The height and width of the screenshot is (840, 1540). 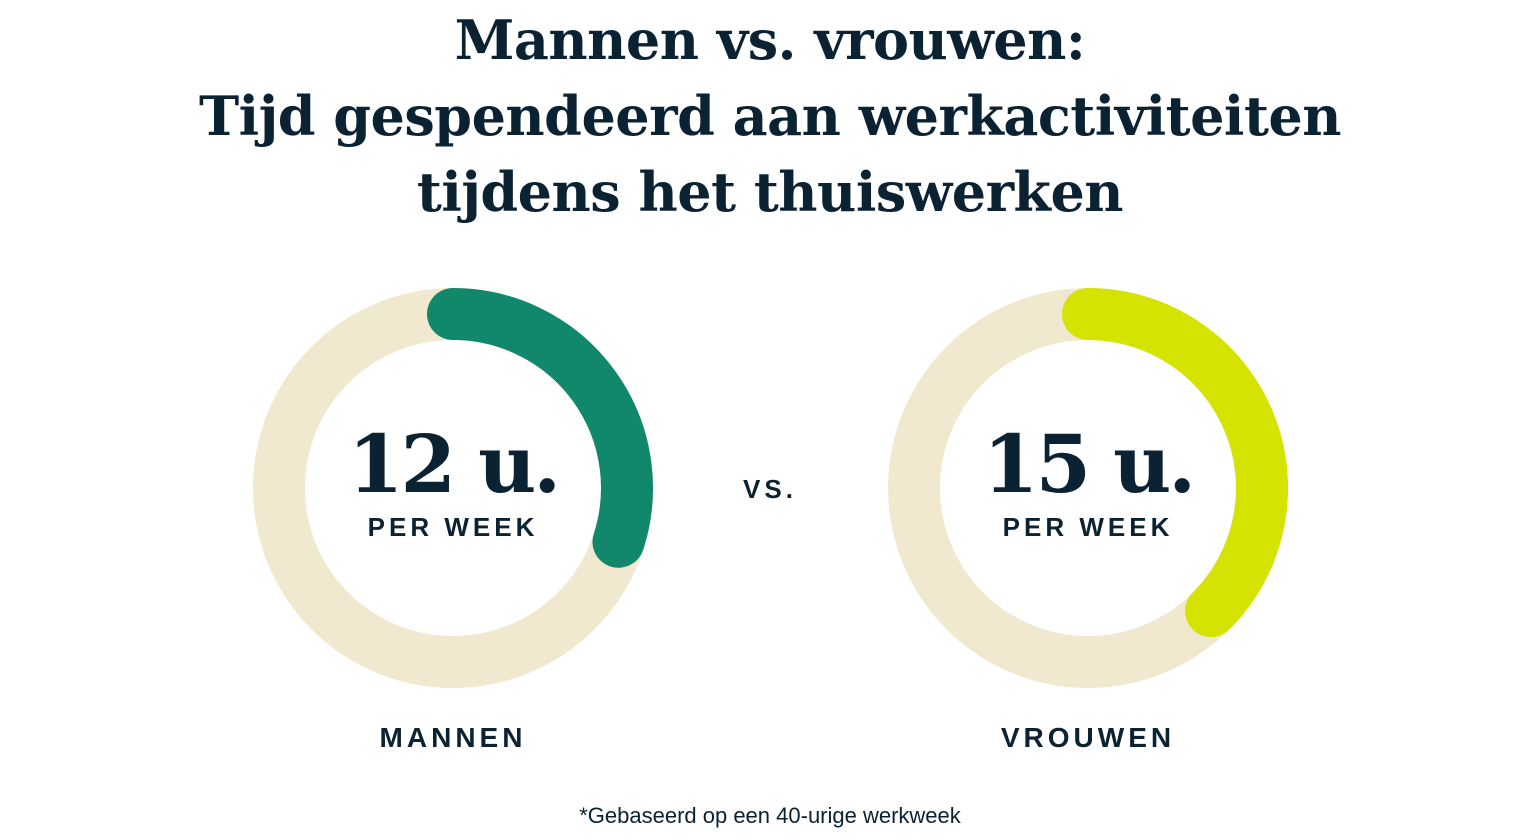 What do you see at coordinates (1089, 464) in the screenshot?
I see `vrouwen-value: 15 u.` at bounding box center [1089, 464].